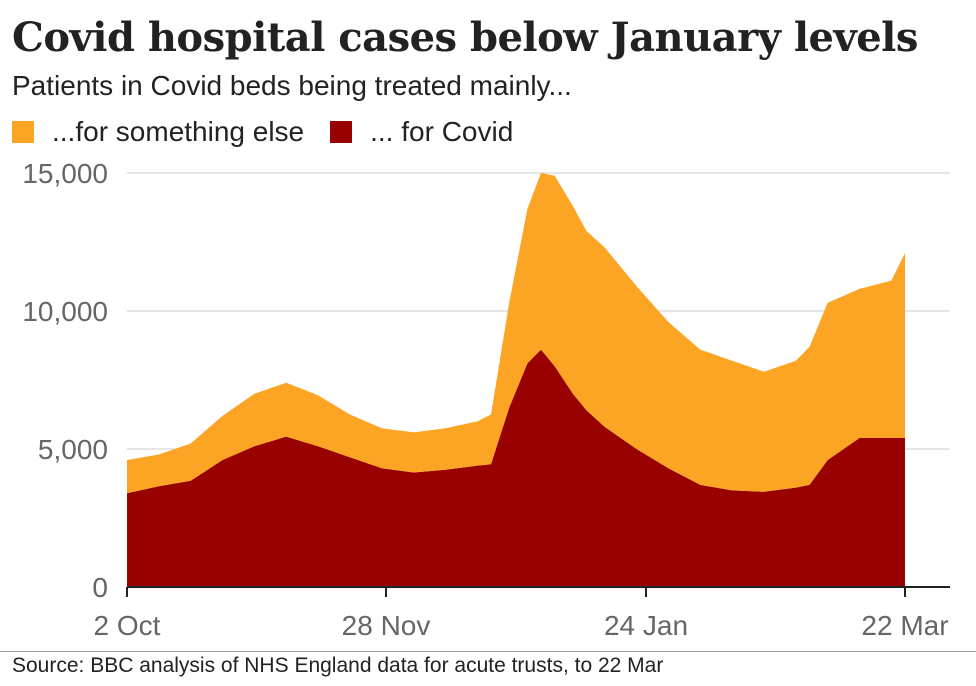 This screenshot has height=686, width=976. I want to click on footer-divider, so click(488, 651).